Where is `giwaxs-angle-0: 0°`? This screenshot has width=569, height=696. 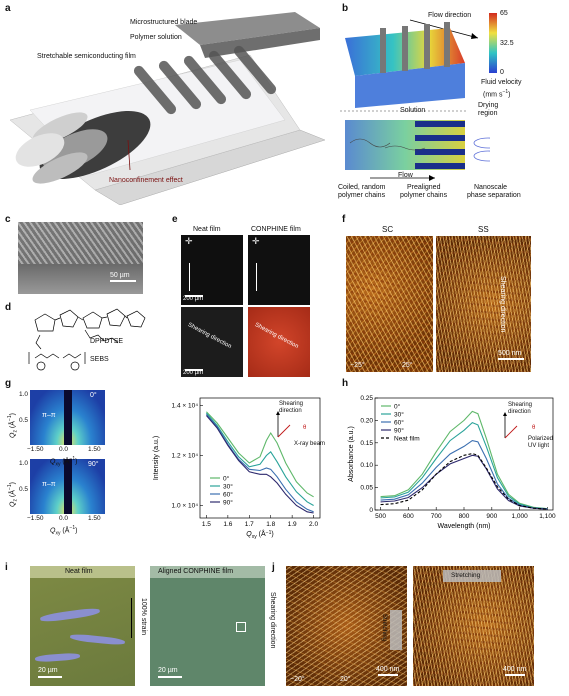
giwaxs-angle-0: 0° is located at coordinates (93, 395).